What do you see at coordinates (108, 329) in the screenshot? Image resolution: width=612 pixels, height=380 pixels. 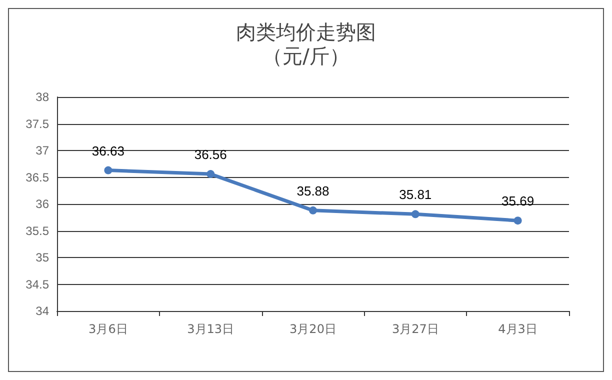 I see `x-tick-label: 3月6日` at bounding box center [108, 329].